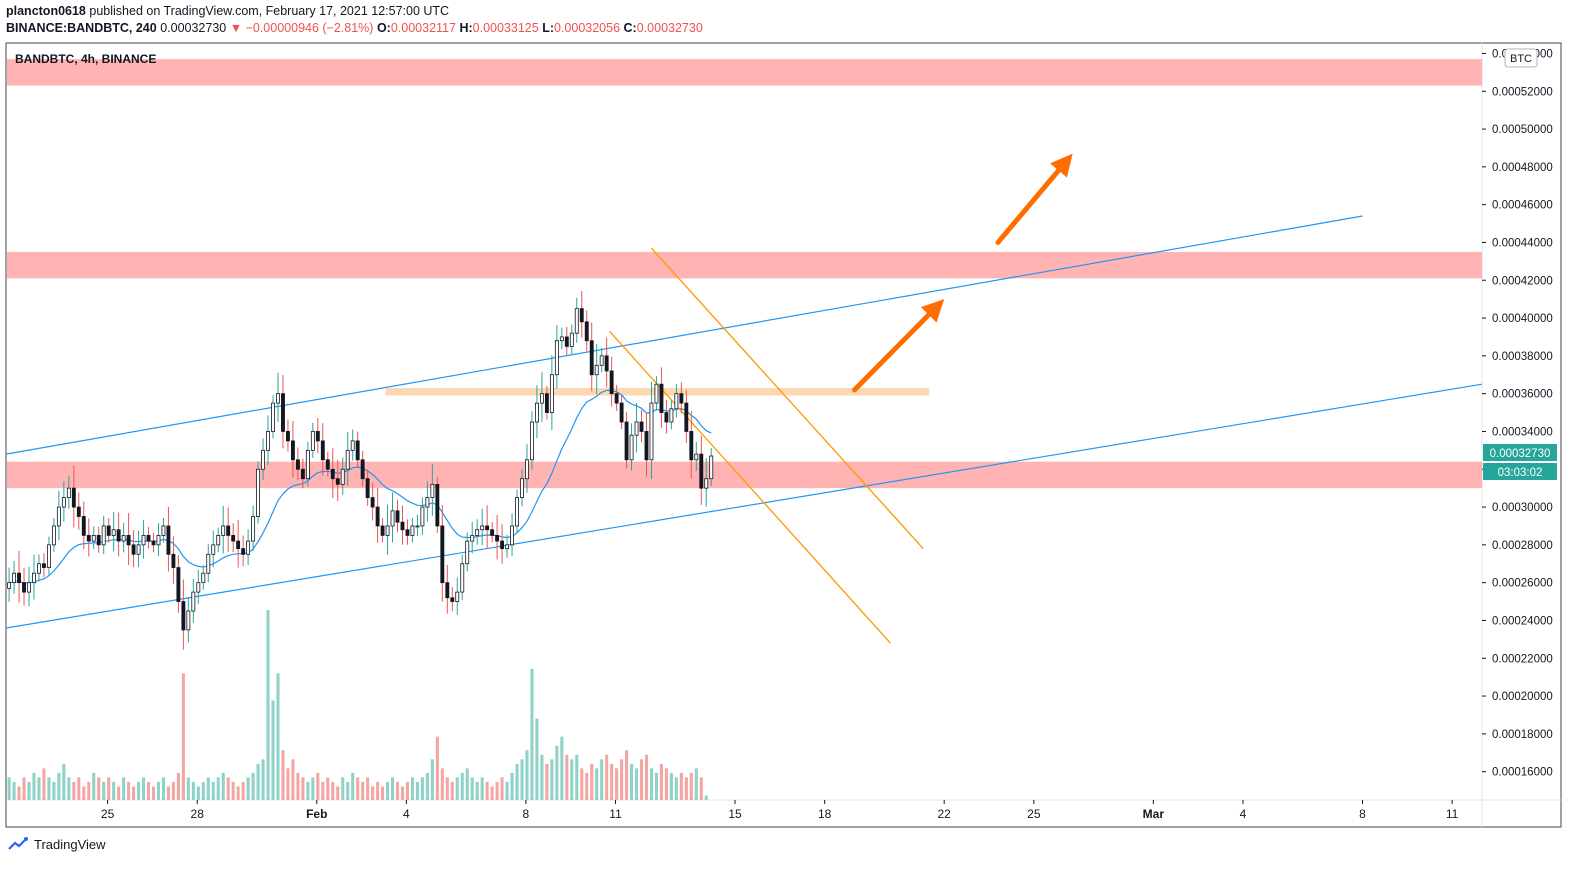 This screenshot has height=875, width=1588. I want to click on close-value: 0.00032730, so click(669, 28).